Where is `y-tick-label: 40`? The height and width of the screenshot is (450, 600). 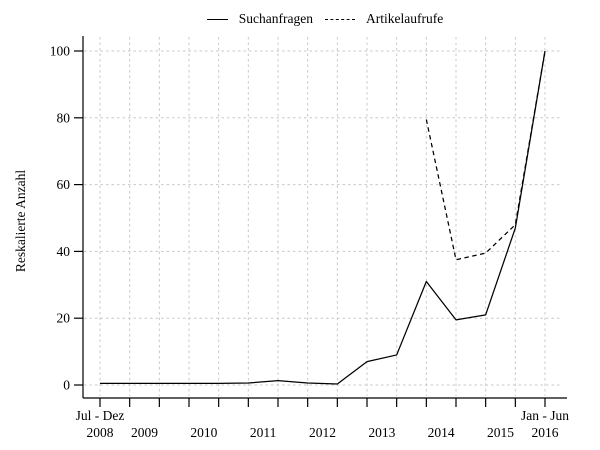 y-tick-label: 40 is located at coordinates (64, 251).